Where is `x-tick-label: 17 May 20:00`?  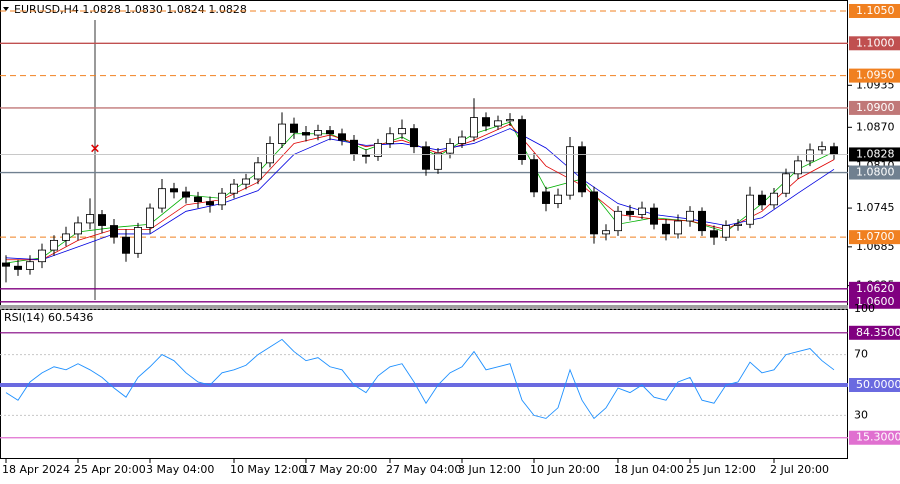
x-tick-label: 17 May 20:00 is located at coordinates (339, 469).